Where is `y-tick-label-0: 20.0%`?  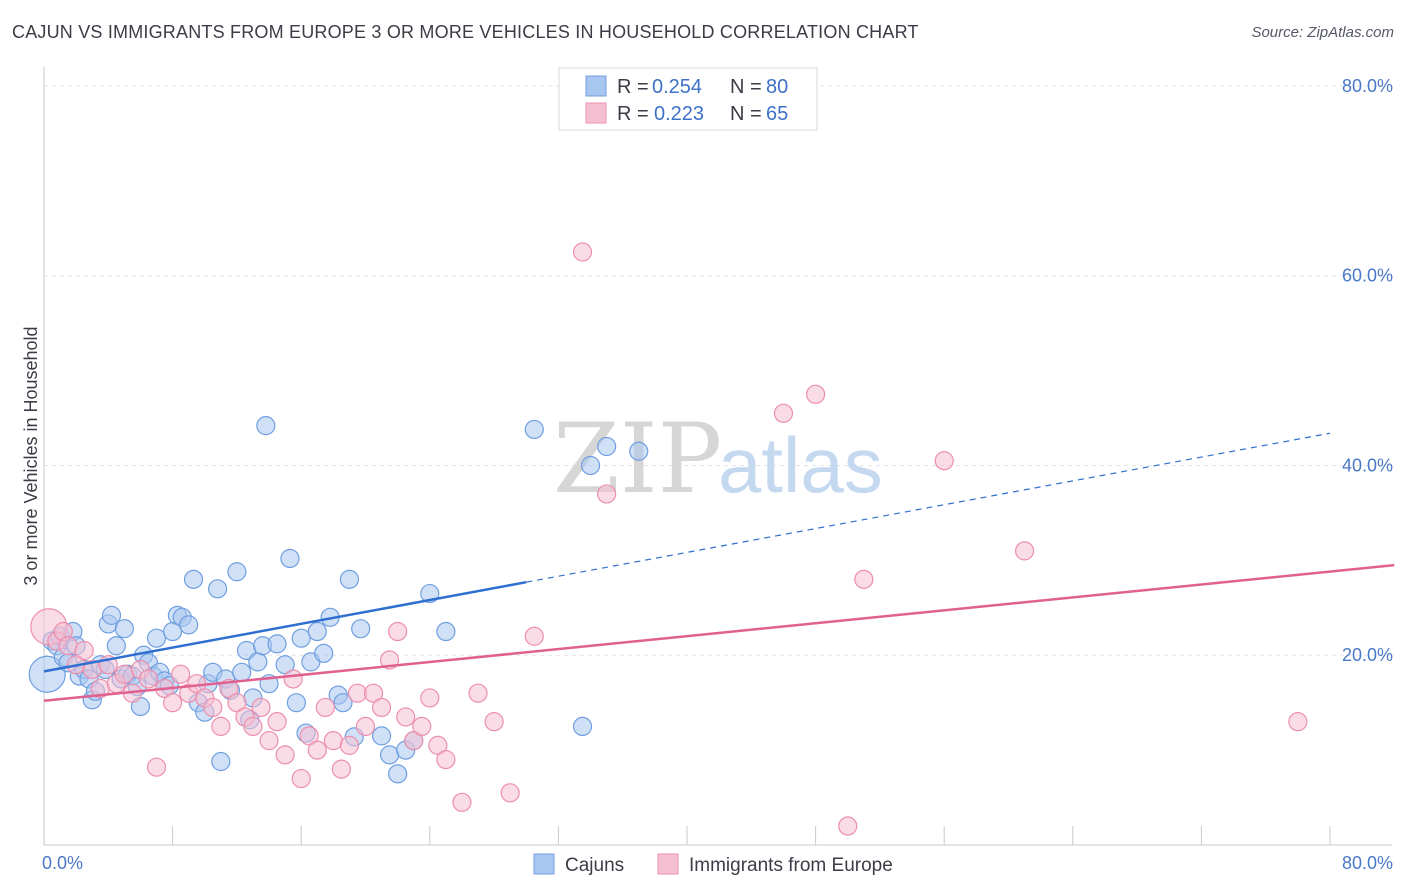
y-tick-label-0: 20.0% is located at coordinates (1367, 655).